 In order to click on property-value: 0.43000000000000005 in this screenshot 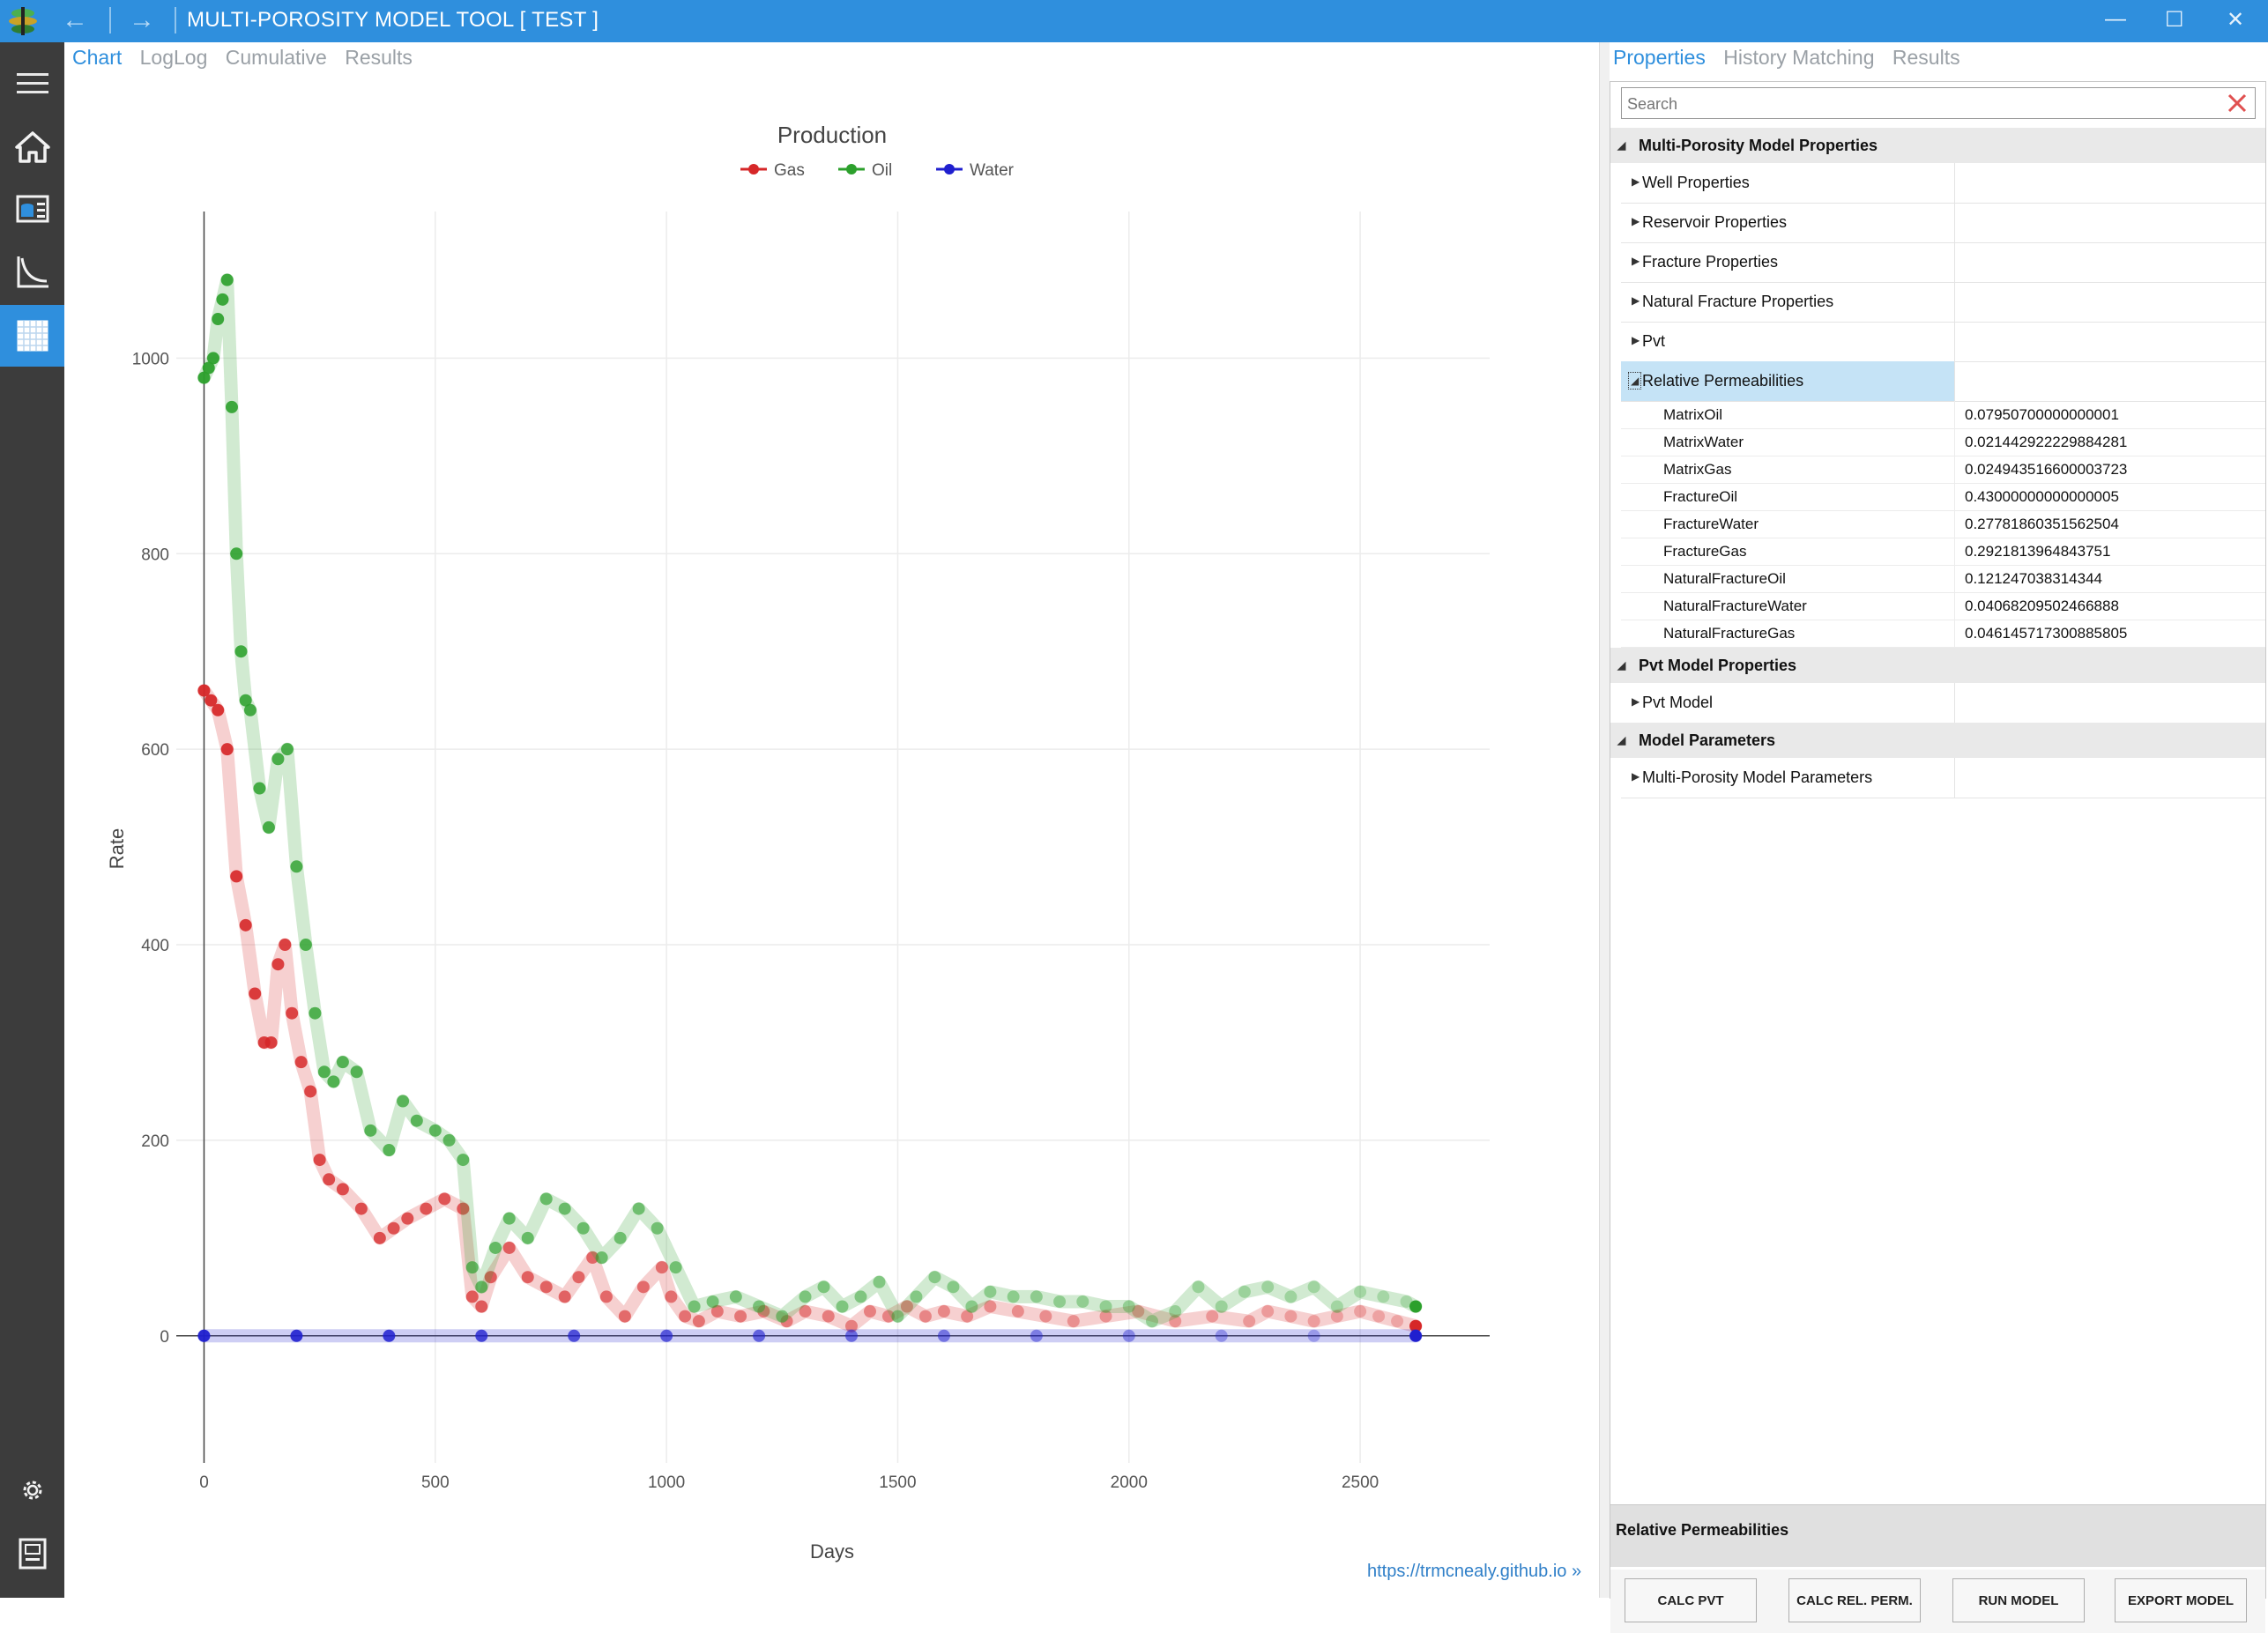, I will do `click(2042, 496)`.